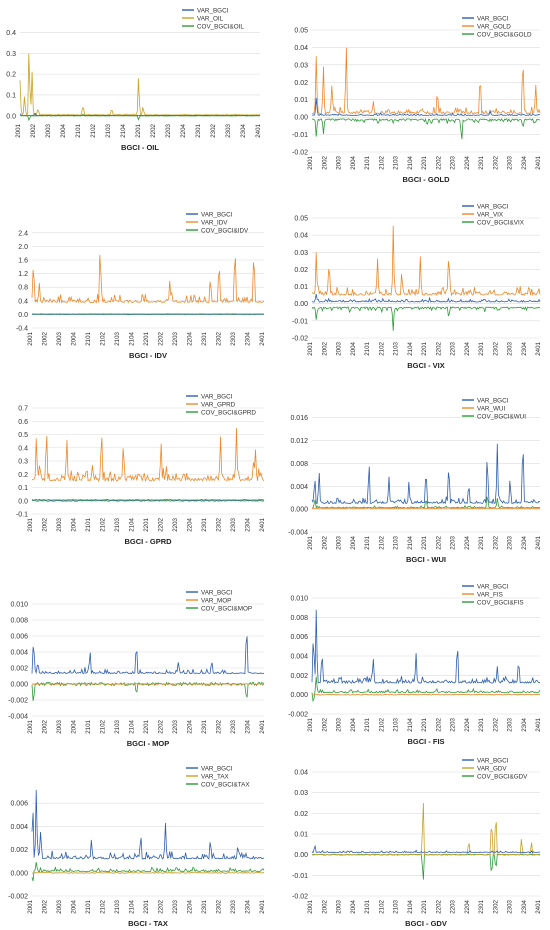 Image resolution: width=550 pixels, height=930 pixels. I want to click on y-tick-label: -0.004, so click(298, 533).